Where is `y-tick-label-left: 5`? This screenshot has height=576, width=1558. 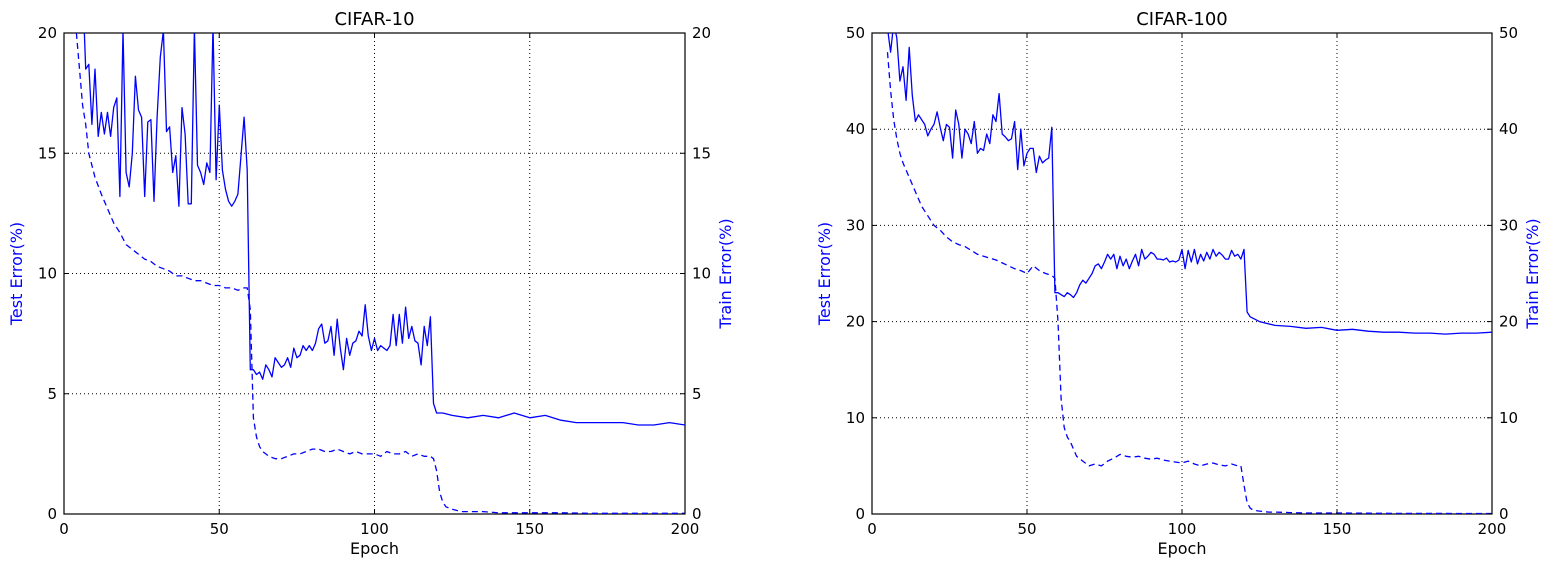
y-tick-label-left: 5 is located at coordinates (52, 394).